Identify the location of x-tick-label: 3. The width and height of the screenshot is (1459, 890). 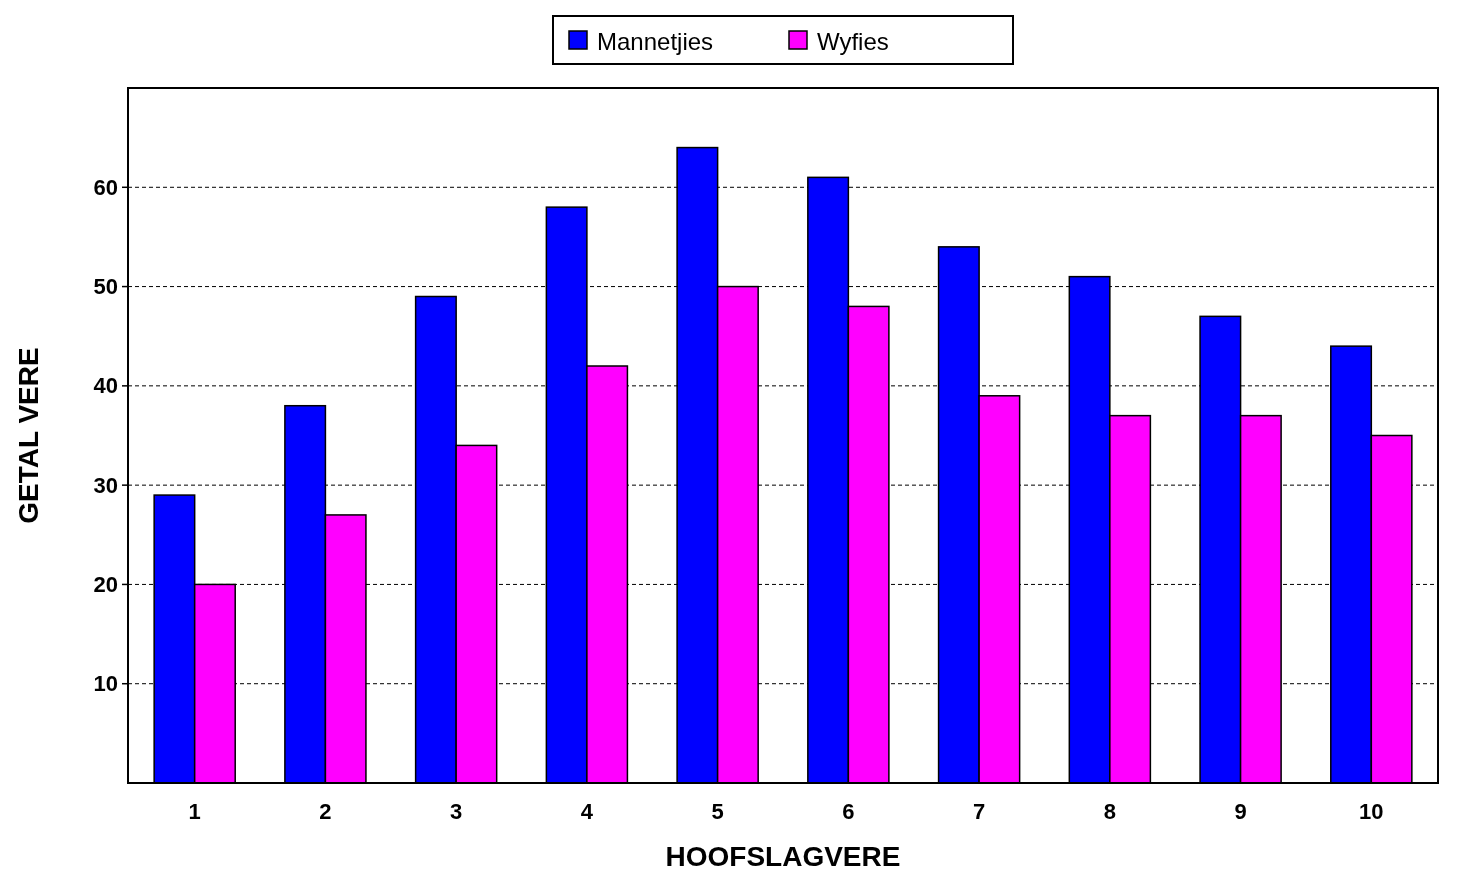
(456, 811).